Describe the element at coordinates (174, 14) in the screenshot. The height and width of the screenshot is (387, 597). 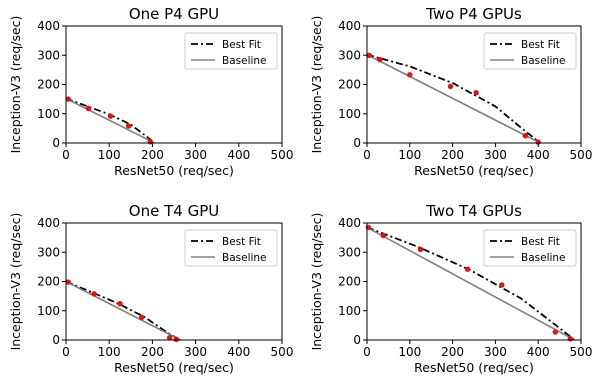
I see `subplot-title: One P4 GPU` at that location.